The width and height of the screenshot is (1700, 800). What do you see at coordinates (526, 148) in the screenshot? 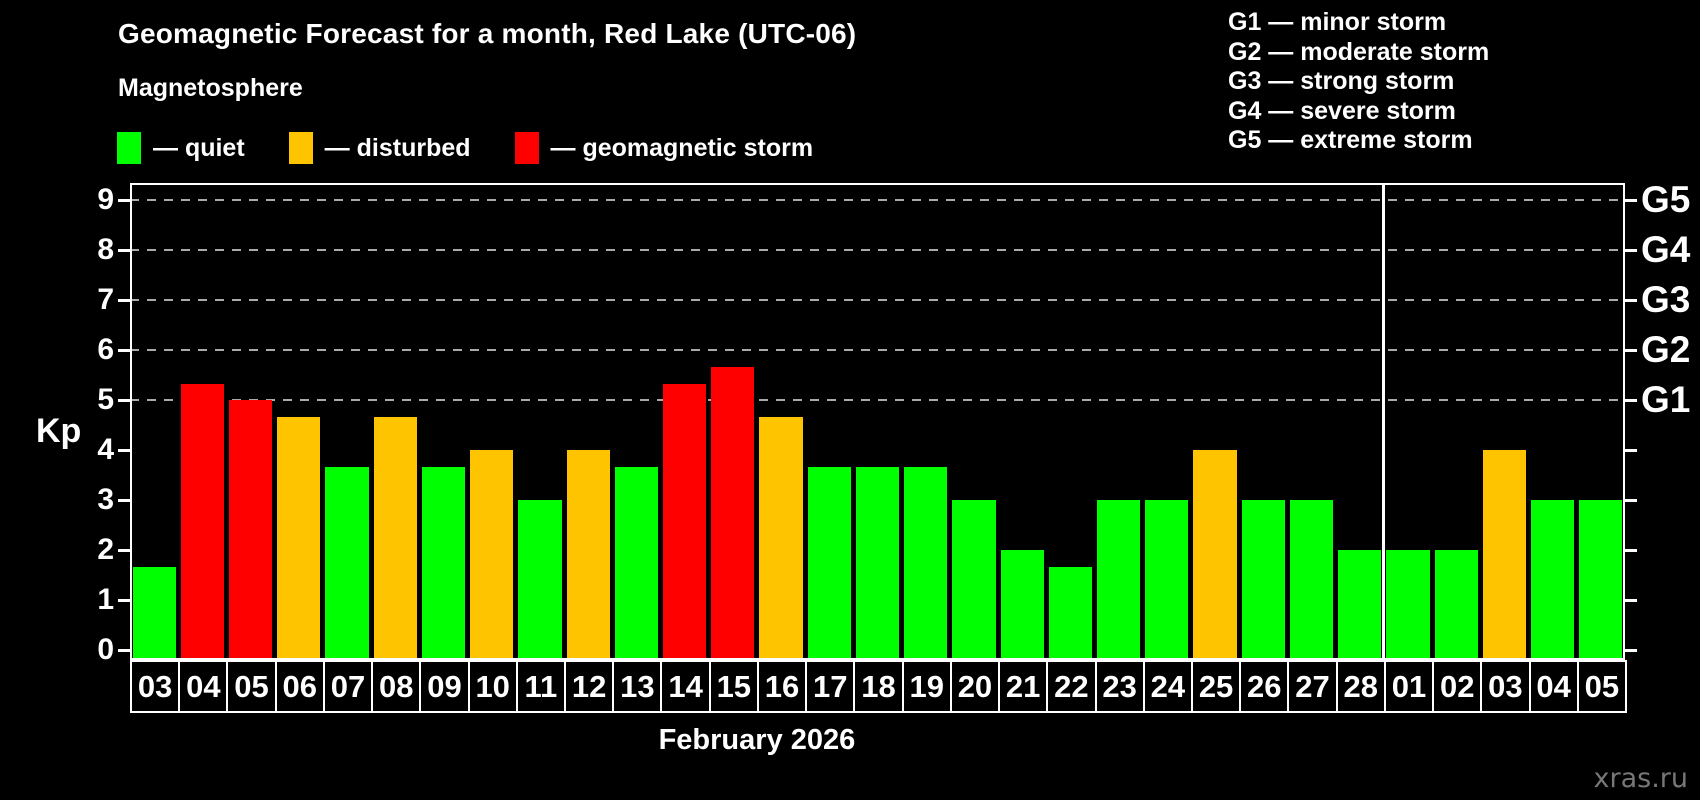
I see `storm-color-swatch` at bounding box center [526, 148].